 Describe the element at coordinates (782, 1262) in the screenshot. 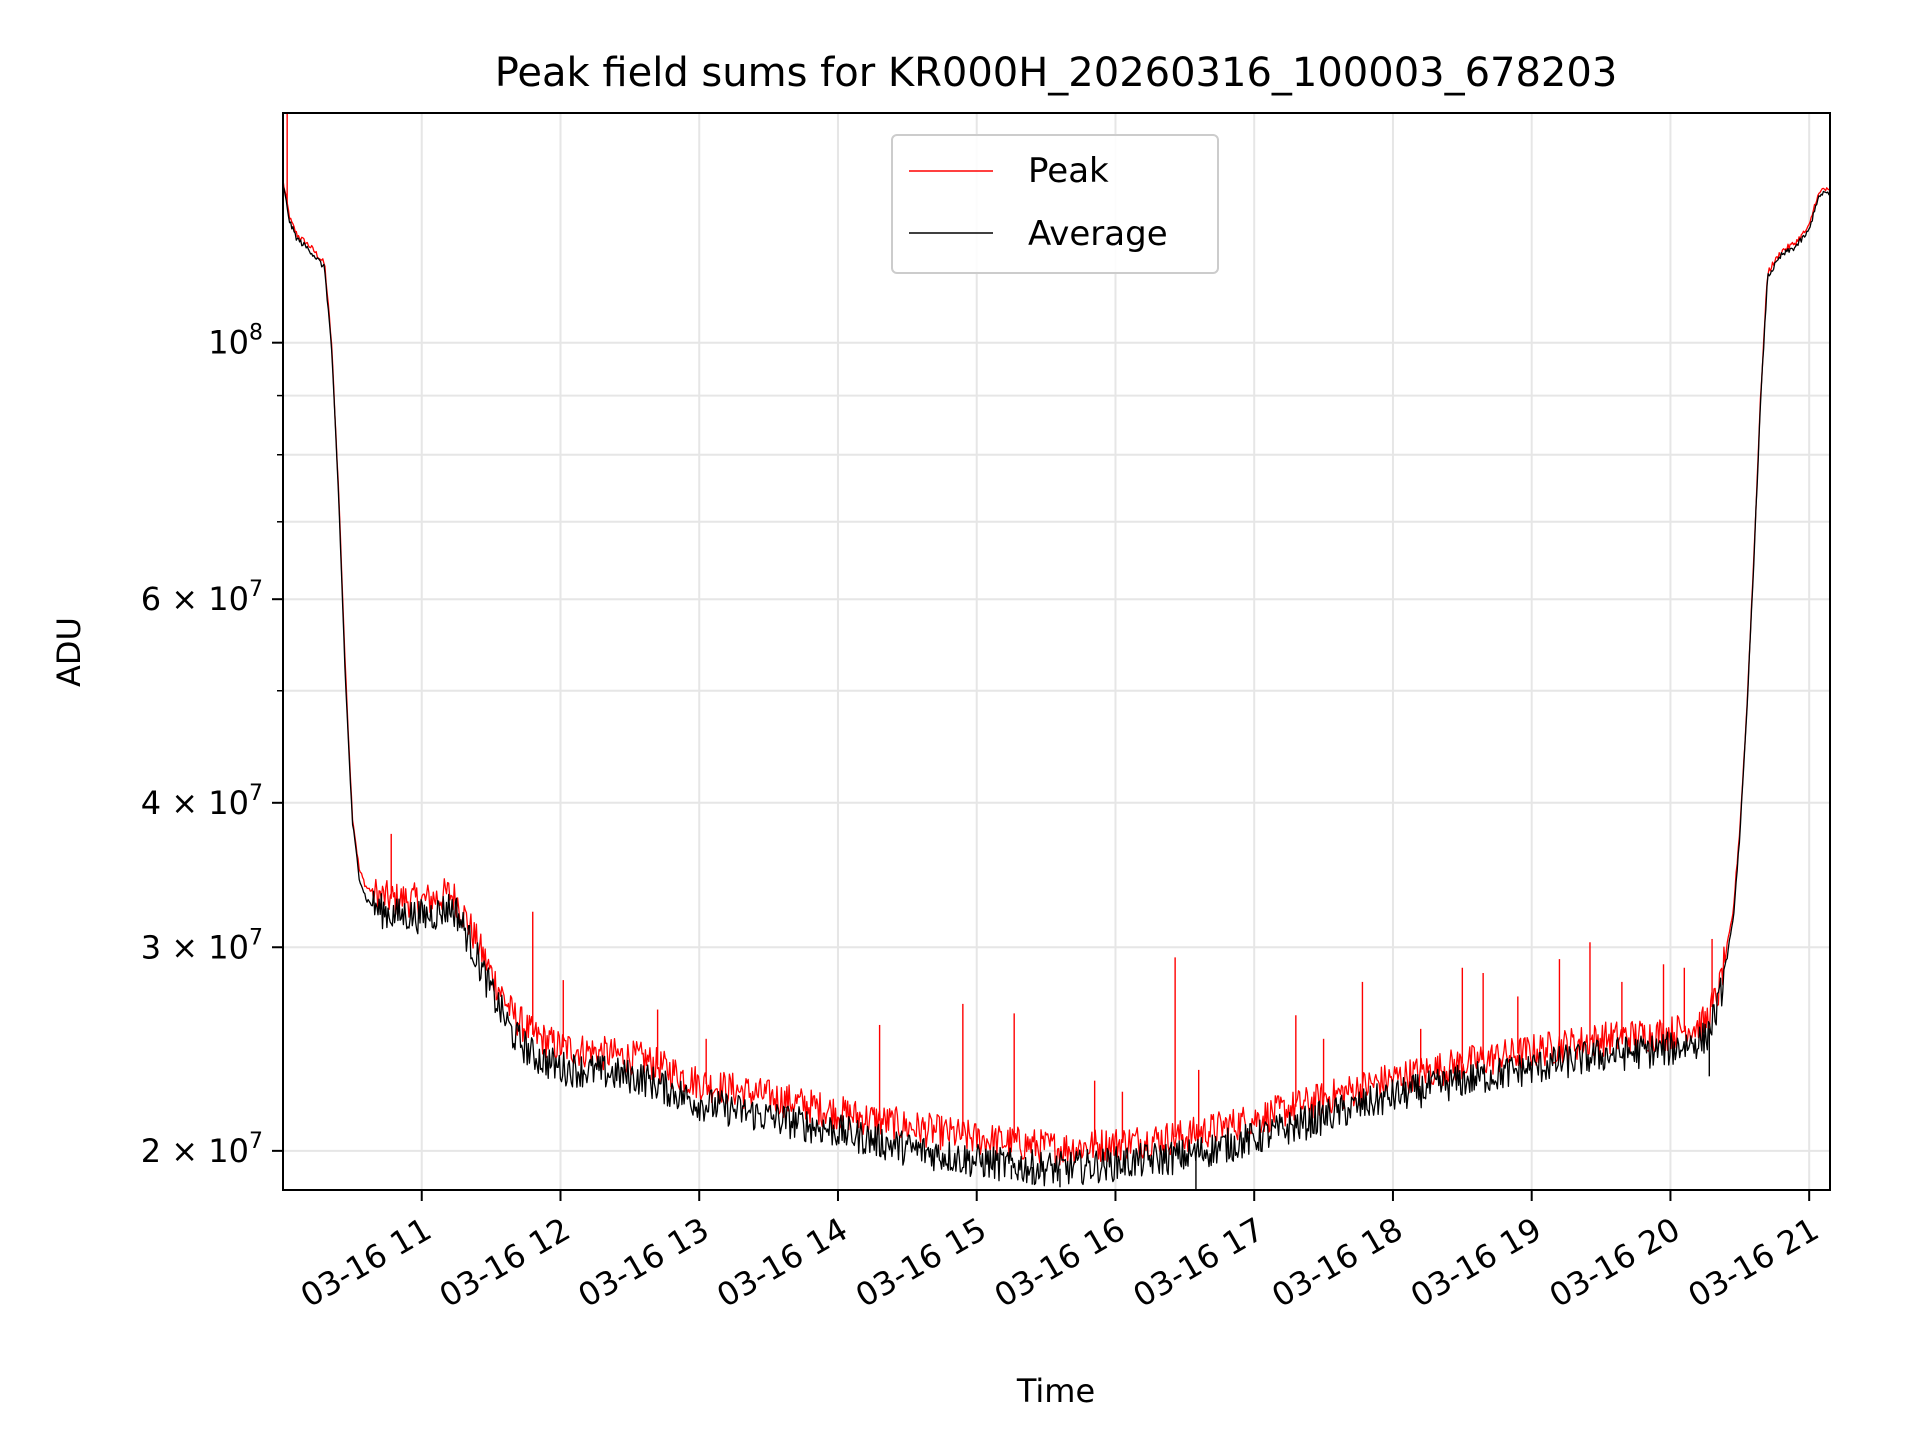

I see `x-tick-label: 03-16 14` at that location.